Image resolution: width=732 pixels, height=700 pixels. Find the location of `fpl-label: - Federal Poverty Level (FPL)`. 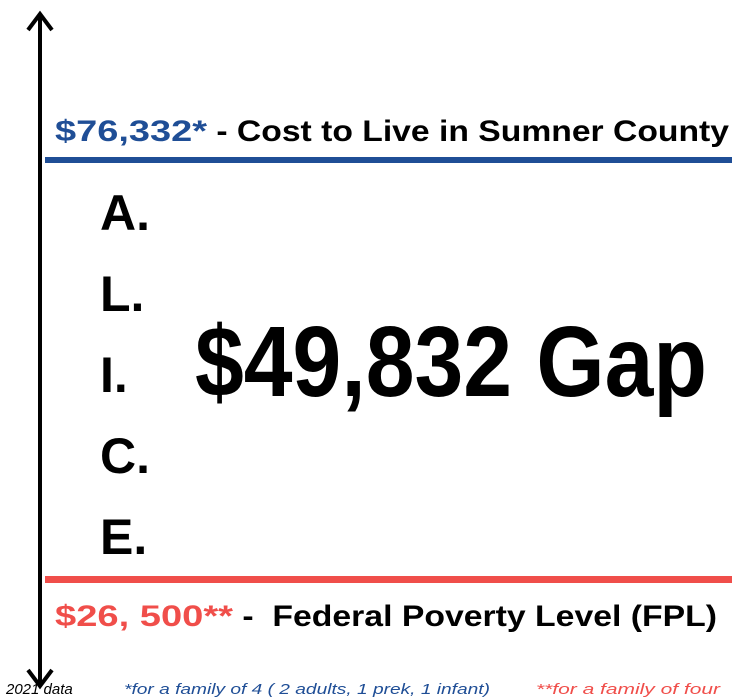

fpl-label: - Federal Poverty Level (FPL) is located at coordinates (475, 616).